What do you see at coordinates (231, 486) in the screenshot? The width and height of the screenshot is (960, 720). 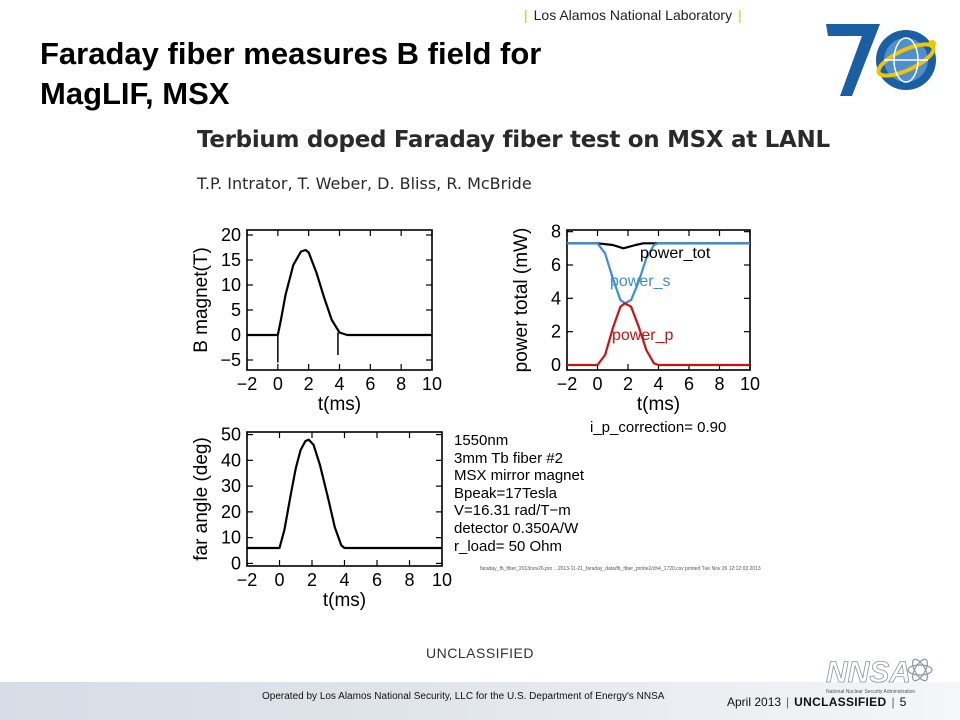 I see `chart-3-y-tick-label: 30` at bounding box center [231, 486].